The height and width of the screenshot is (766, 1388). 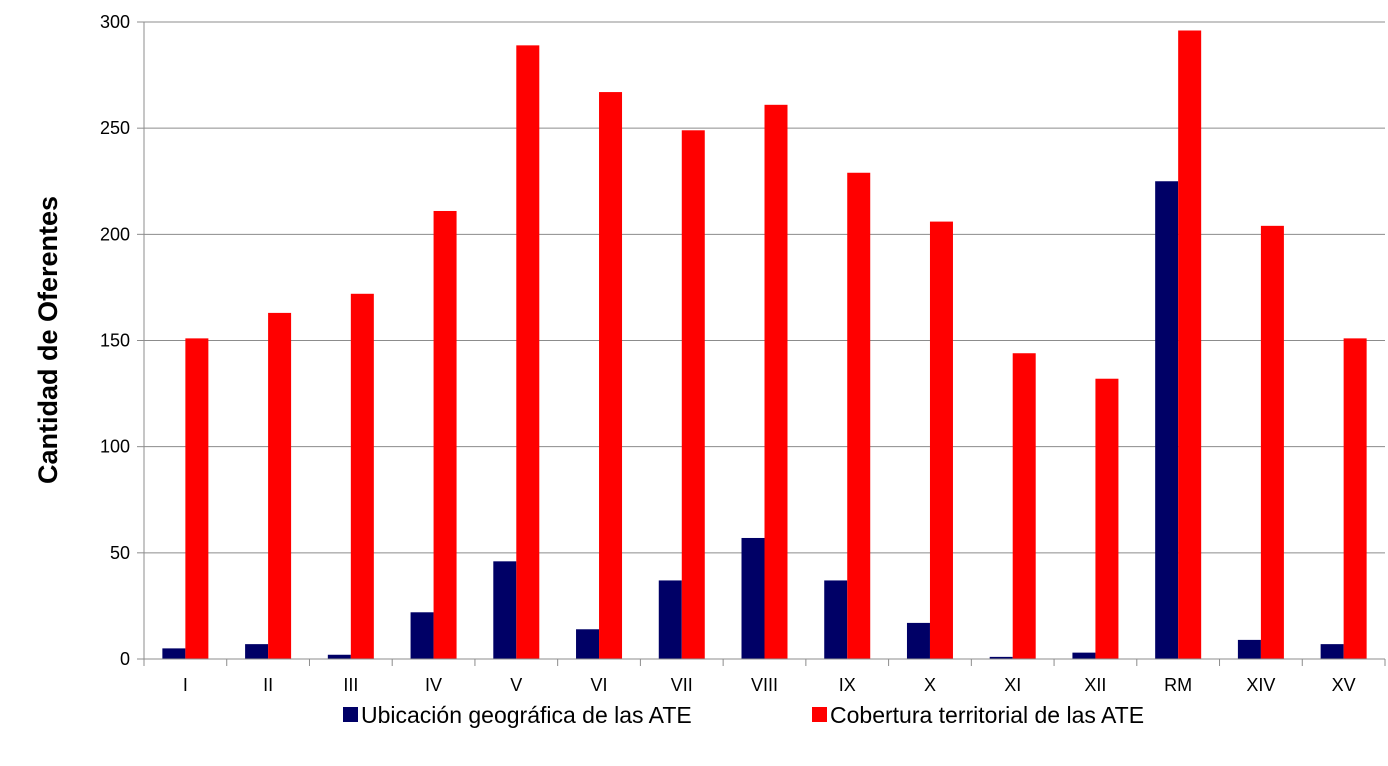 What do you see at coordinates (1332, 651) in the screenshot?
I see `bar-ubicacion-xv` at bounding box center [1332, 651].